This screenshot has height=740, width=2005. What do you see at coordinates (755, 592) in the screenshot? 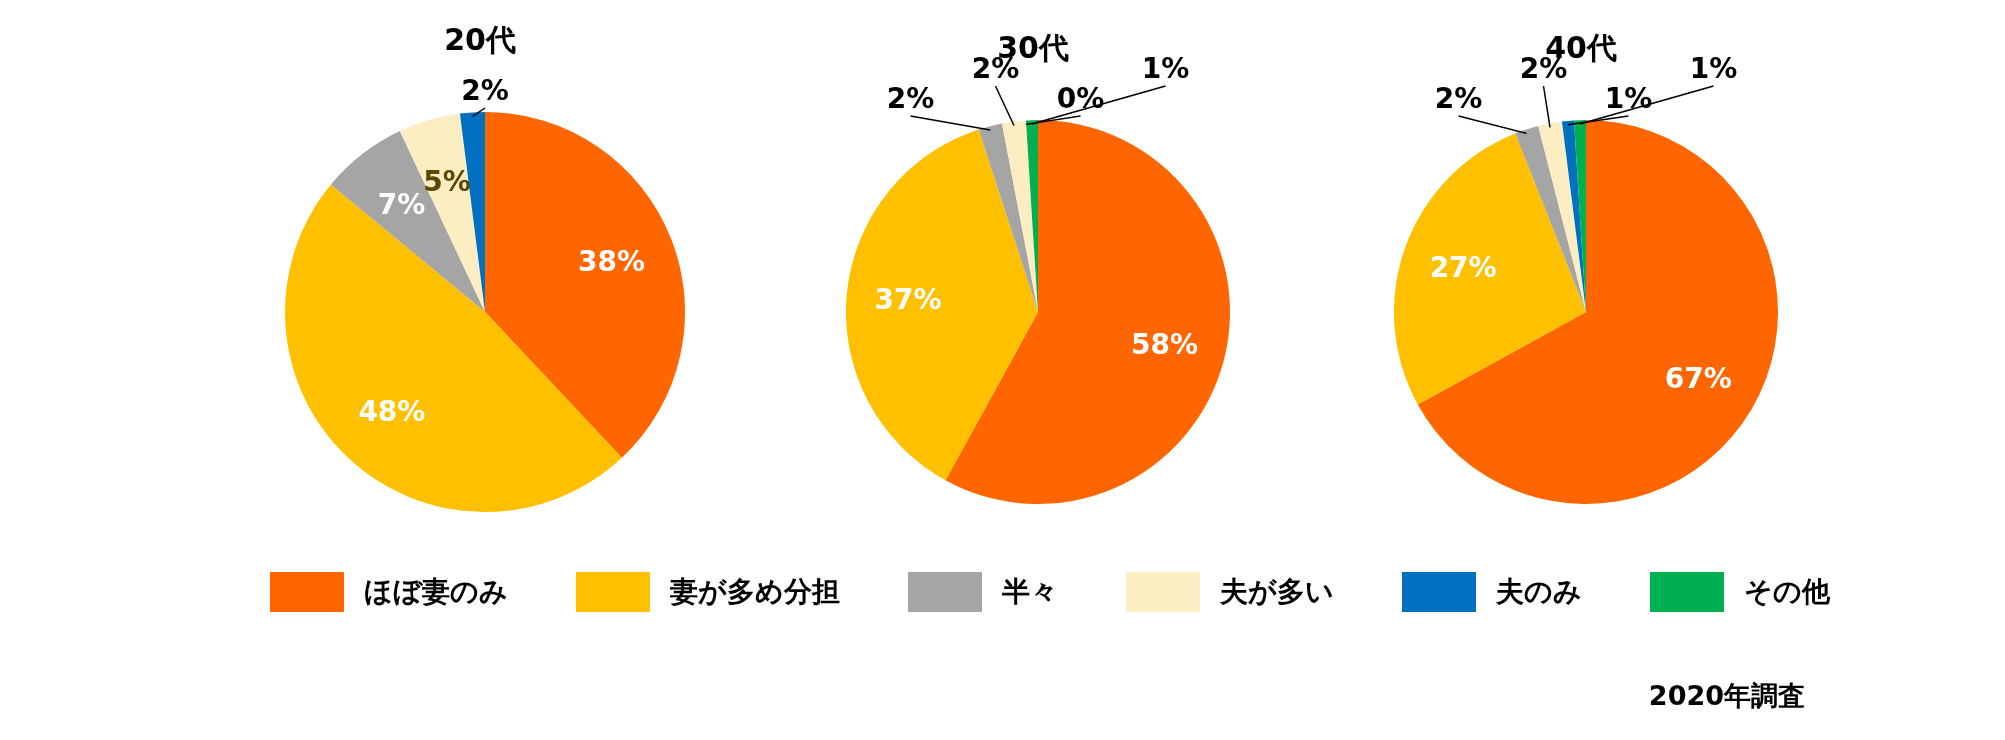
I see `legend-label: 妻が多め分担` at bounding box center [755, 592].